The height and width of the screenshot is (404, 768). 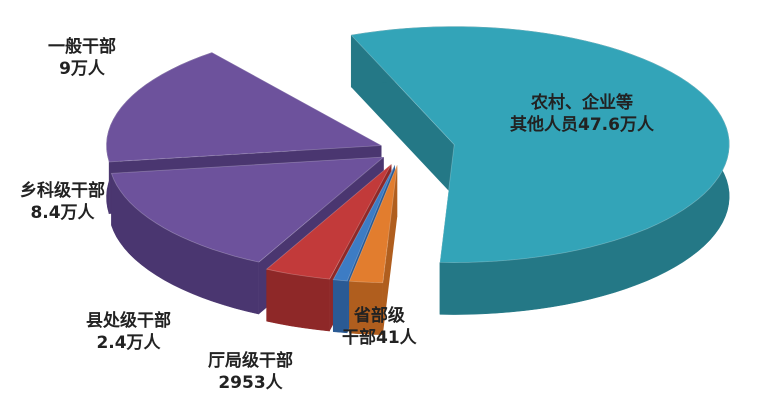 What do you see at coordinates (128, 321) in the screenshot?
I see `label-county-line1: 县处级干部` at bounding box center [128, 321].